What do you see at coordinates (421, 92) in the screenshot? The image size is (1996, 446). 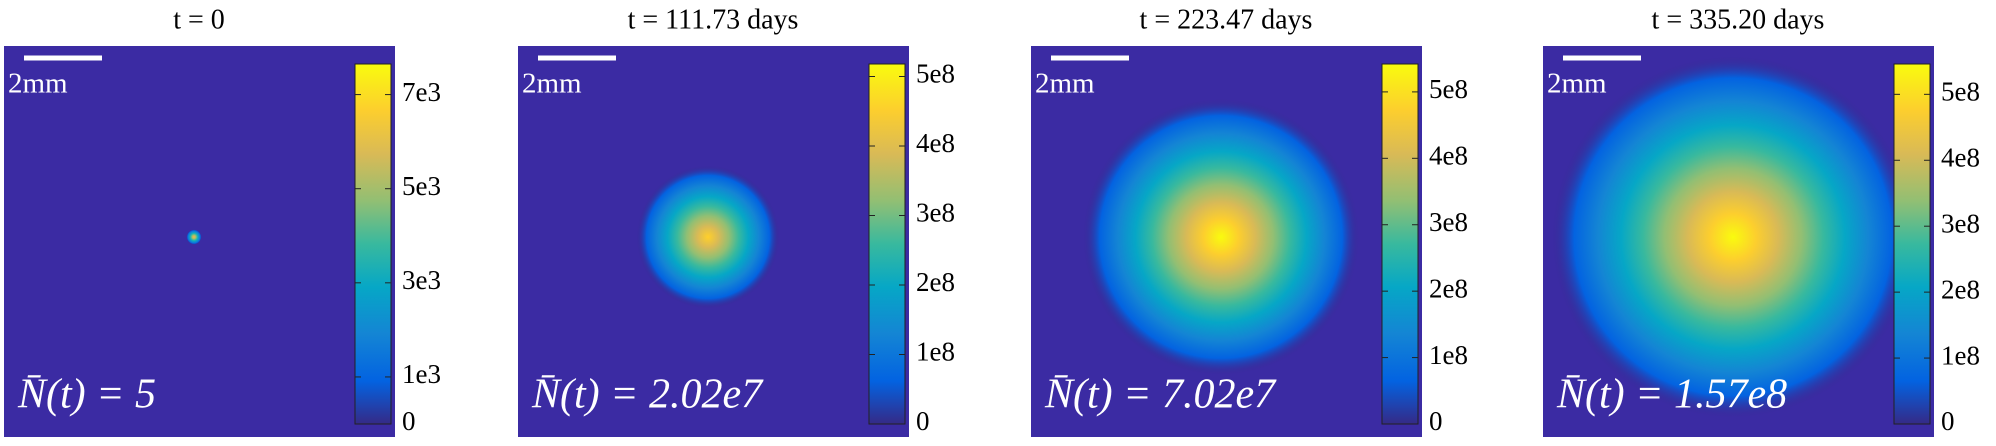 I see `colorbar-tick-label: 7e3` at bounding box center [421, 92].